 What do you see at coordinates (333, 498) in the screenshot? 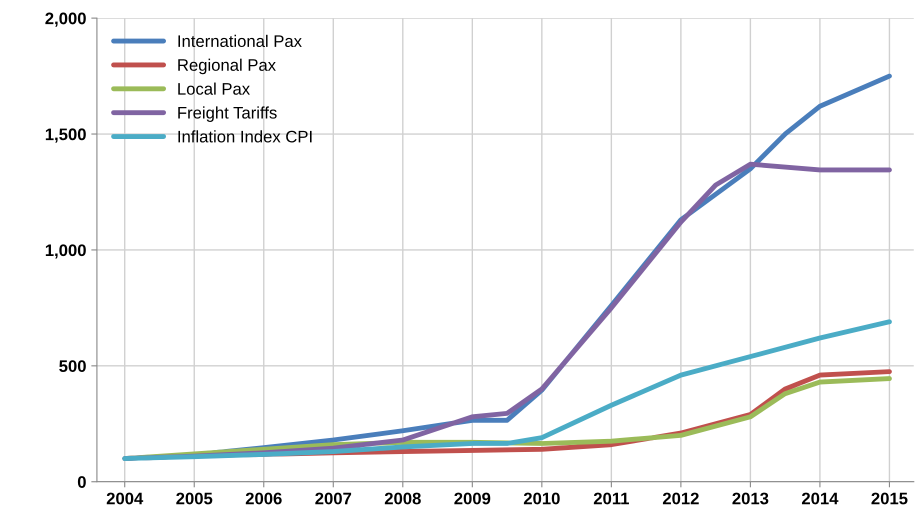
I see `x-tick-label: 2007` at bounding box center [333, 498].